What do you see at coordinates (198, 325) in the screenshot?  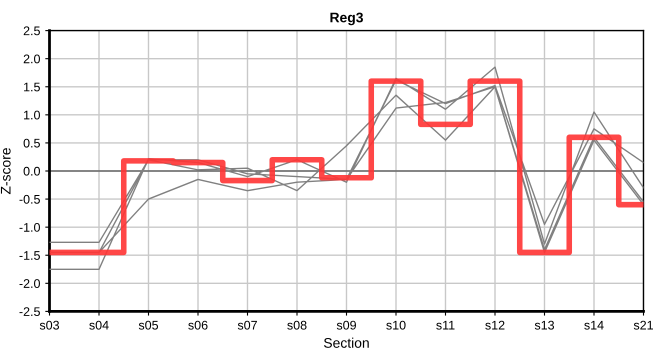 I see `x-tick-label: s06` at bounding box center [198, 325].